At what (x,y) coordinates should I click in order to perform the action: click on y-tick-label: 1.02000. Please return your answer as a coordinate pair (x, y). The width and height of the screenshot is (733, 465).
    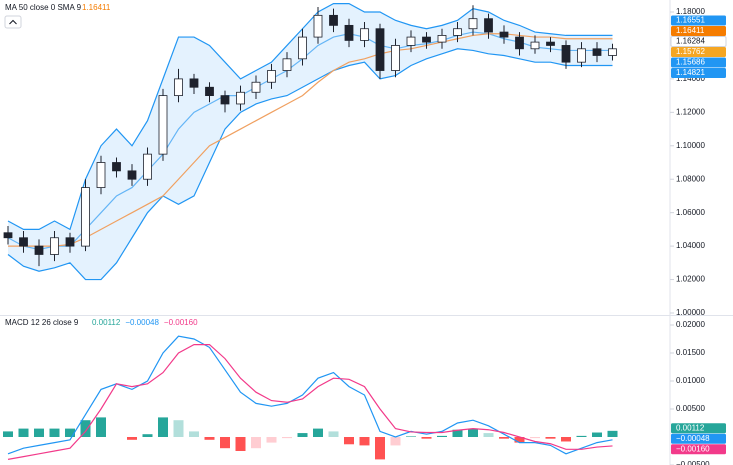
    Looking at the image, I should click on (690, 279).